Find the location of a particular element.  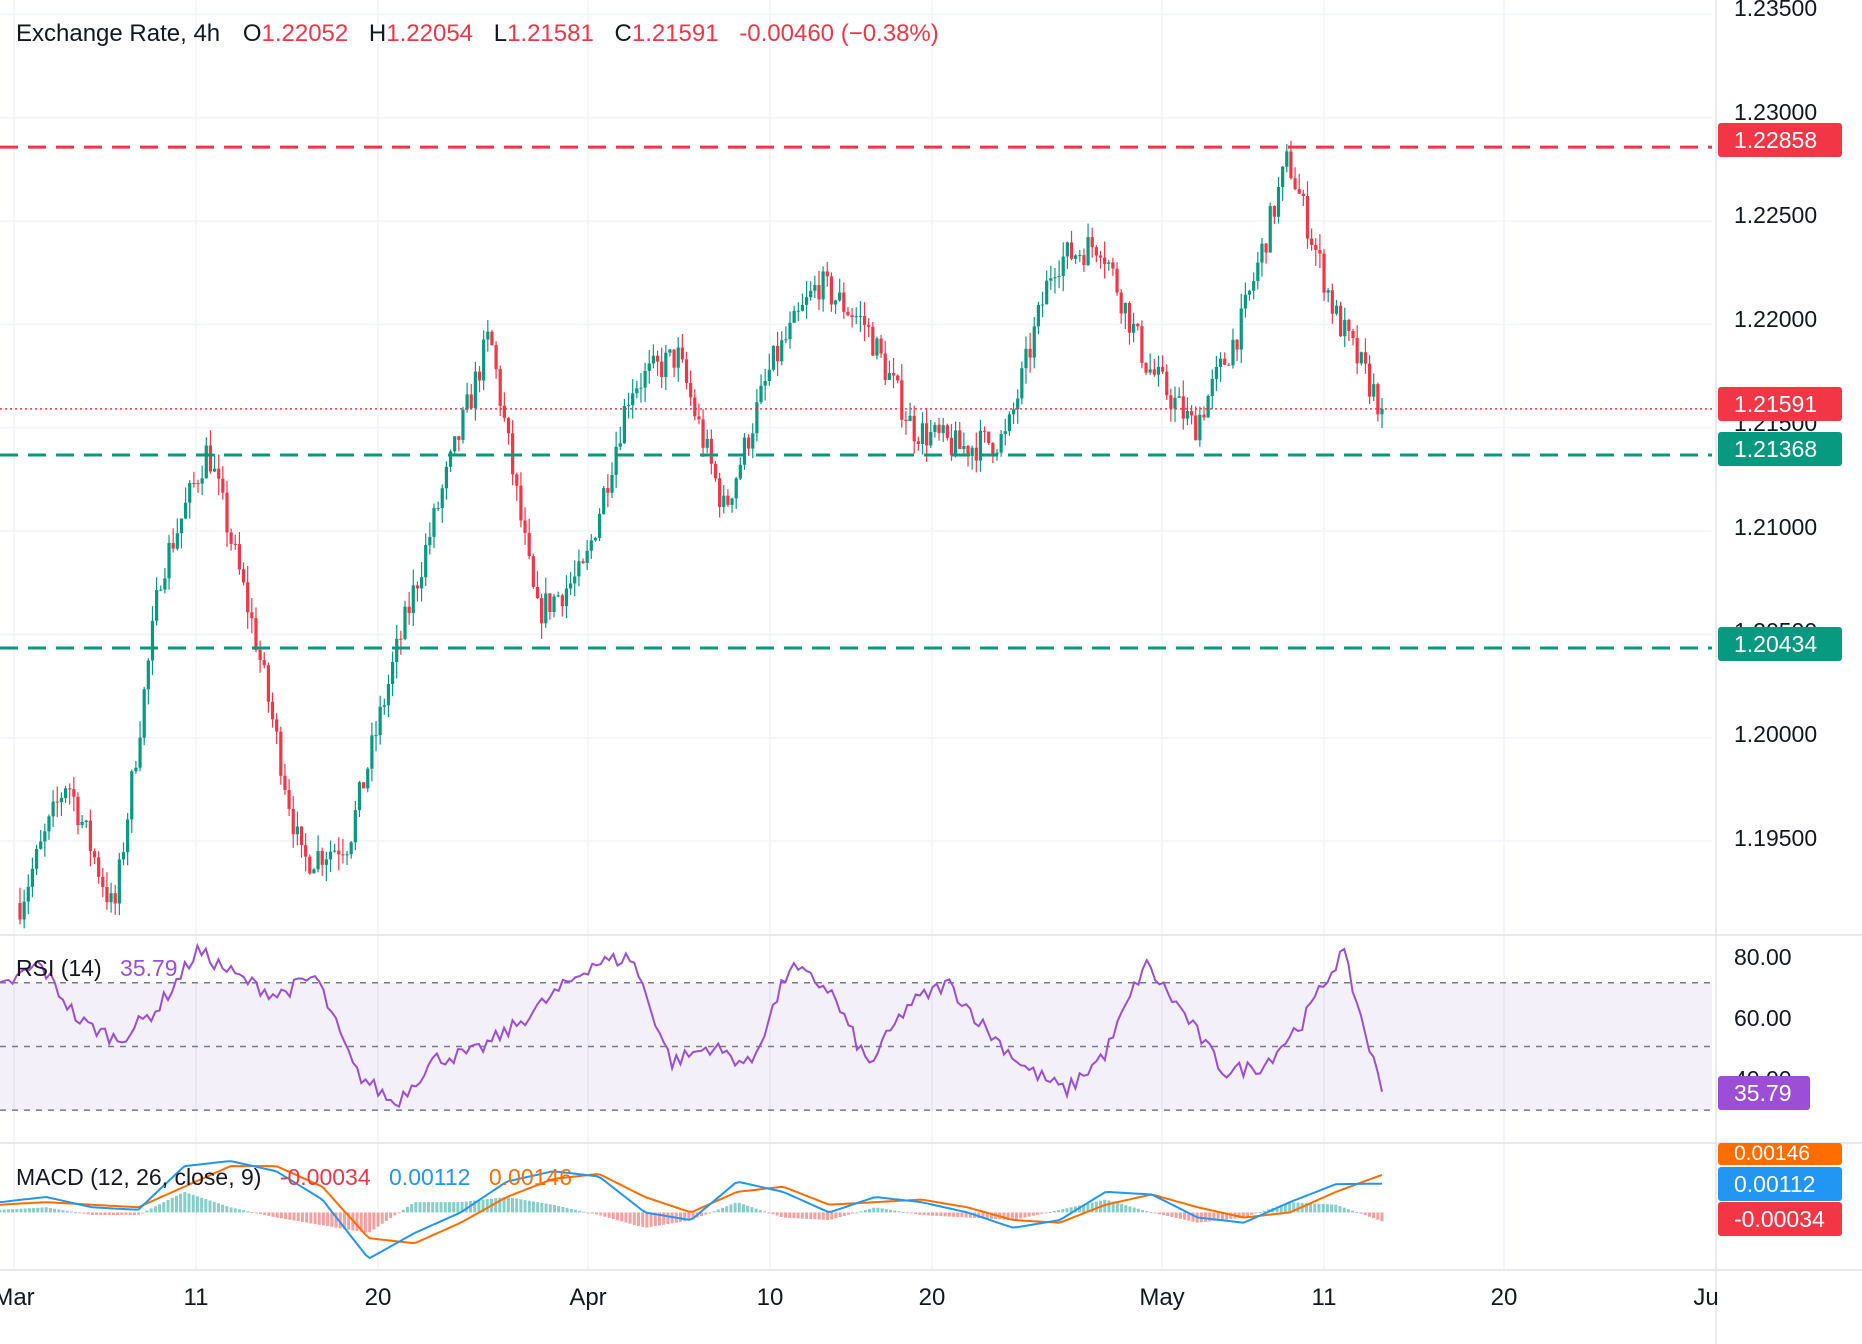

macd-hist-value: -0.00034 is located at coordinates (325, 1177).